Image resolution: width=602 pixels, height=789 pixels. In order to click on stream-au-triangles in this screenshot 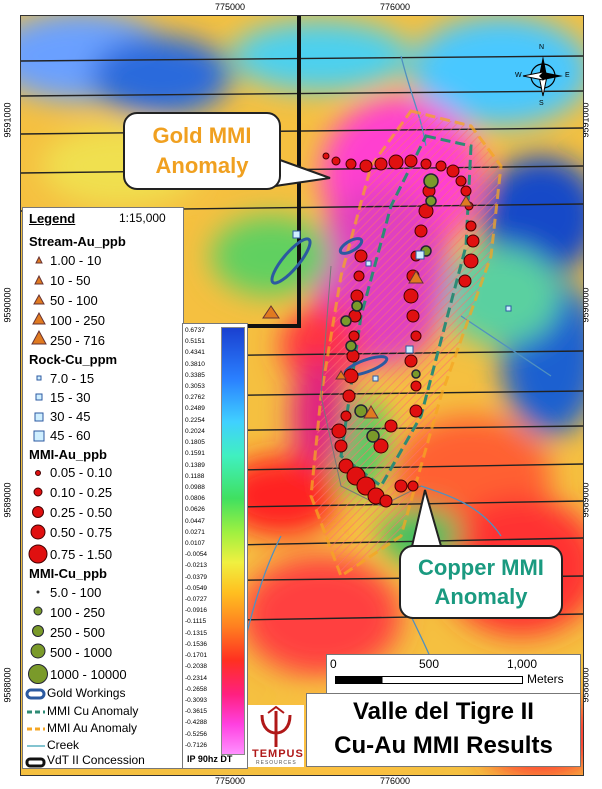, I will do `click(367, 307)`.